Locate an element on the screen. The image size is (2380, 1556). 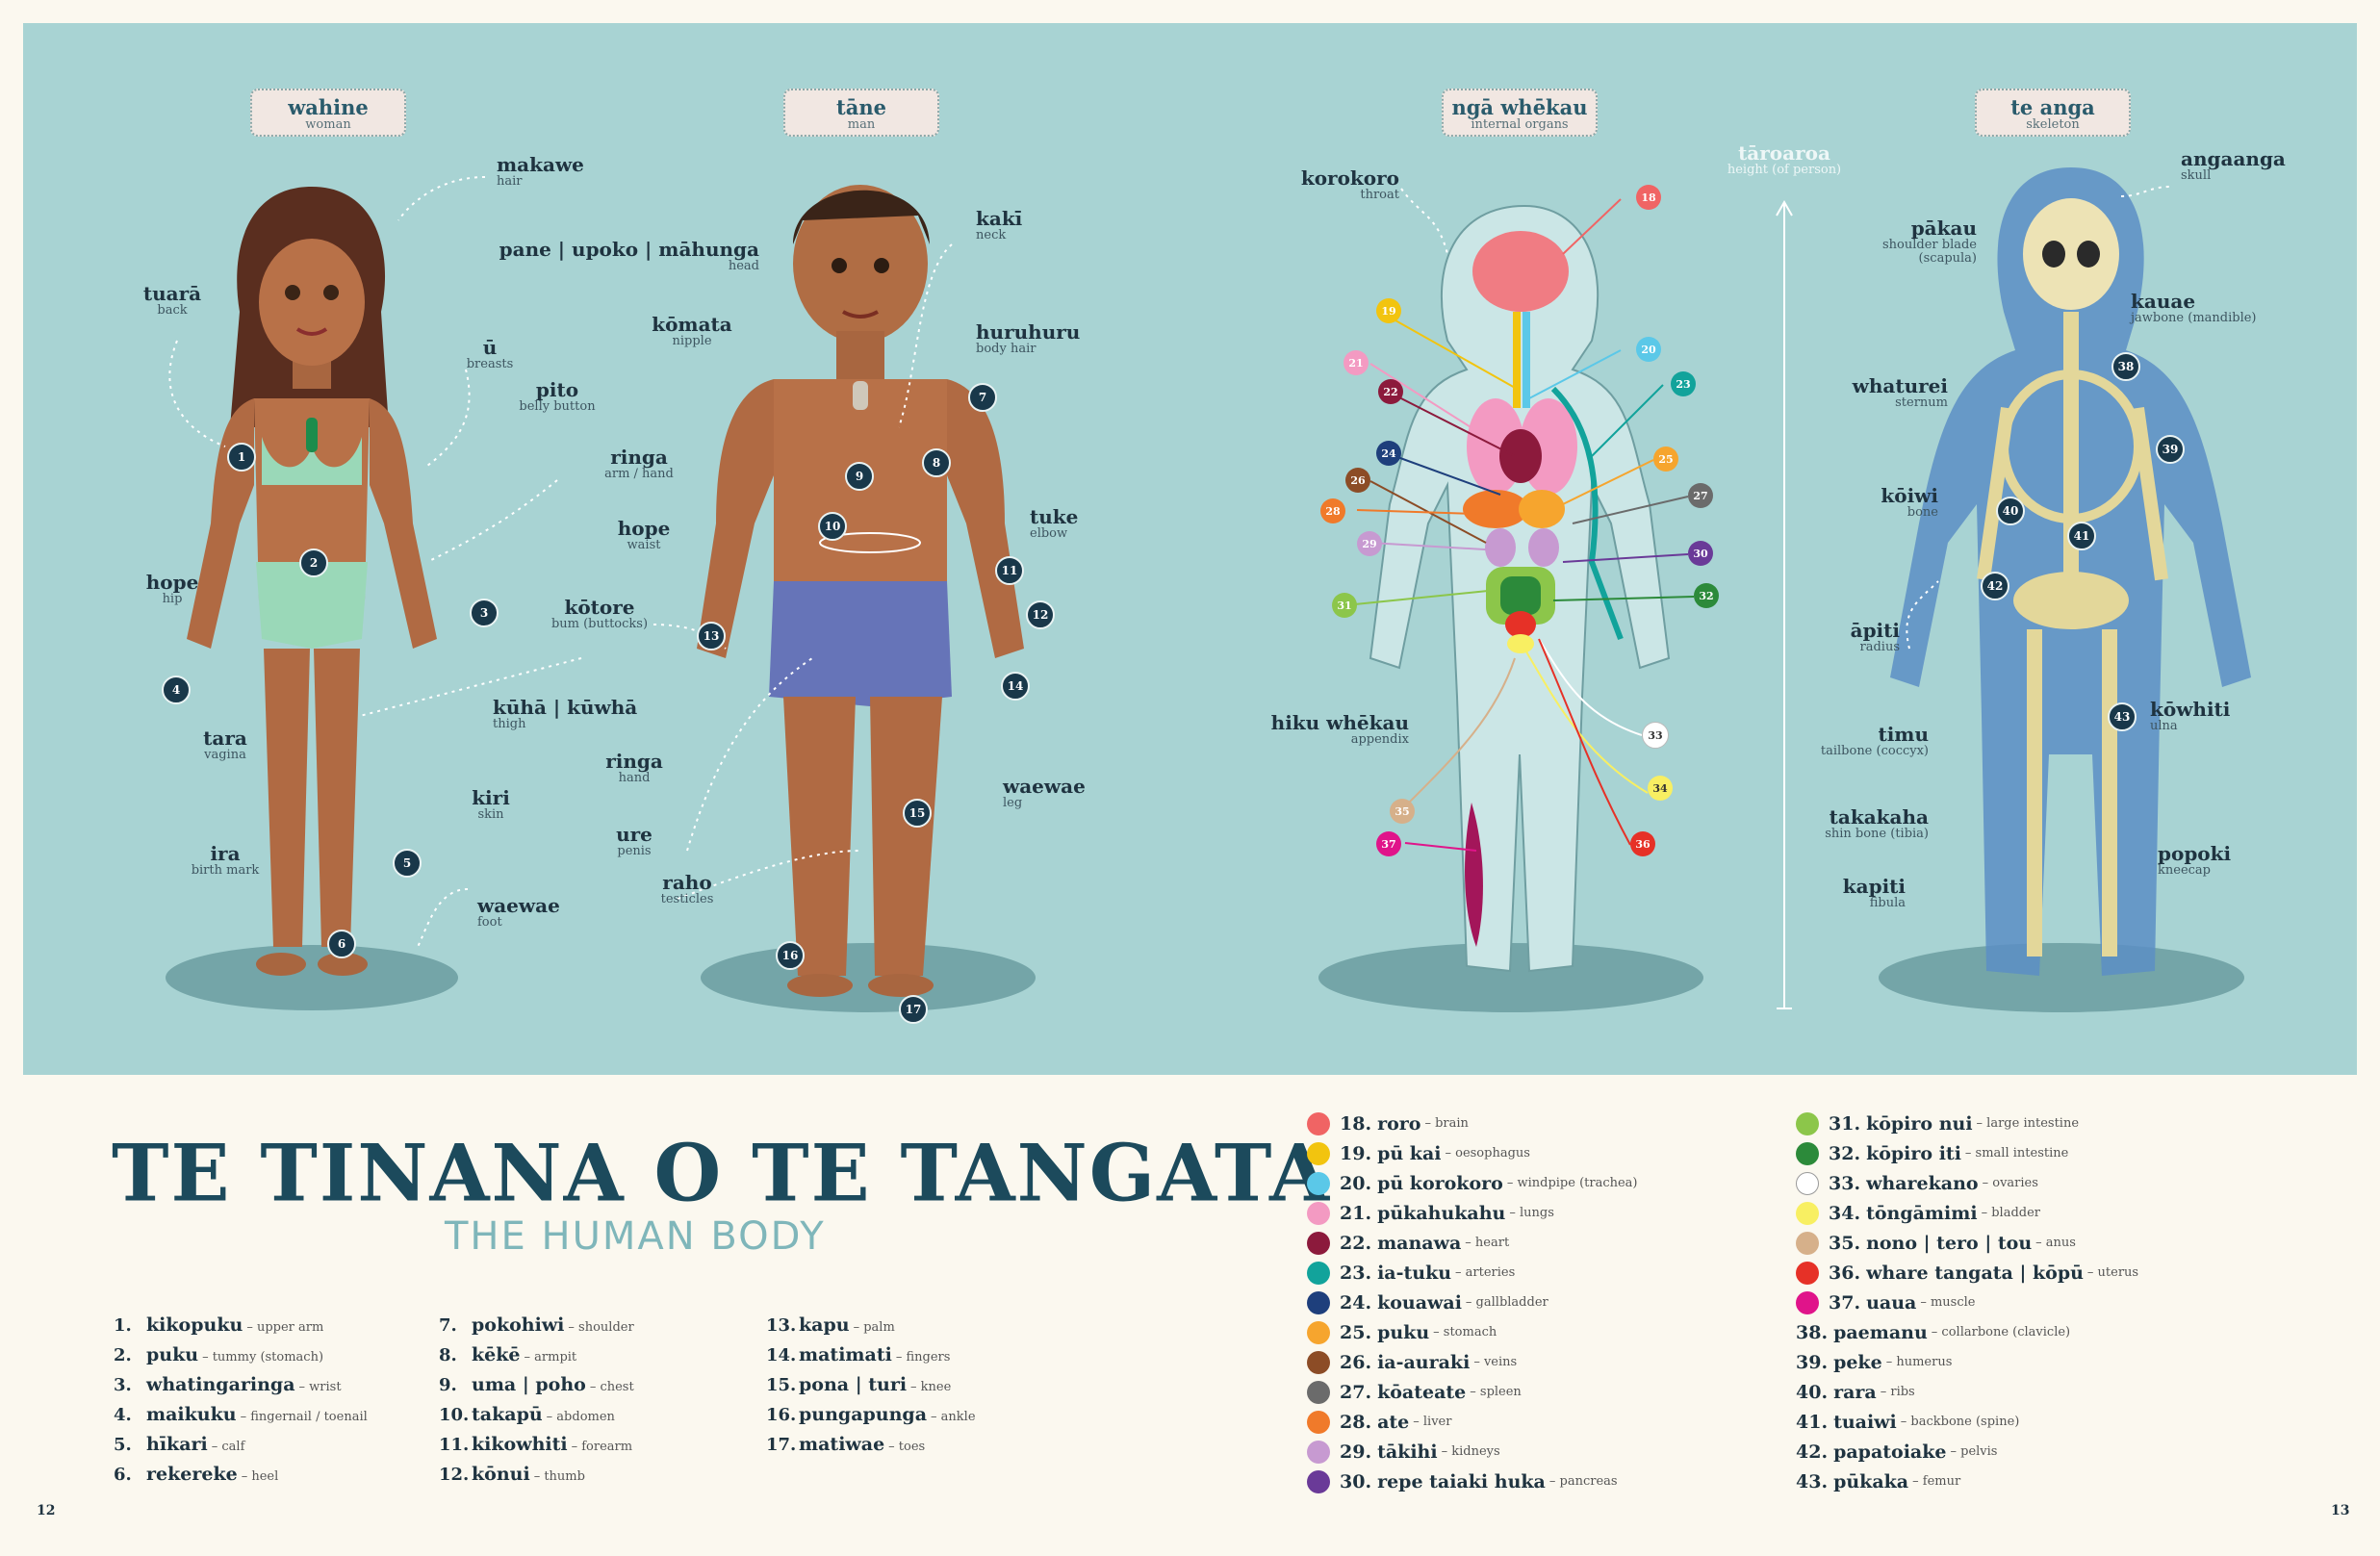
label-angaanga: angaanga skull is located at coordinates (2233, 165).